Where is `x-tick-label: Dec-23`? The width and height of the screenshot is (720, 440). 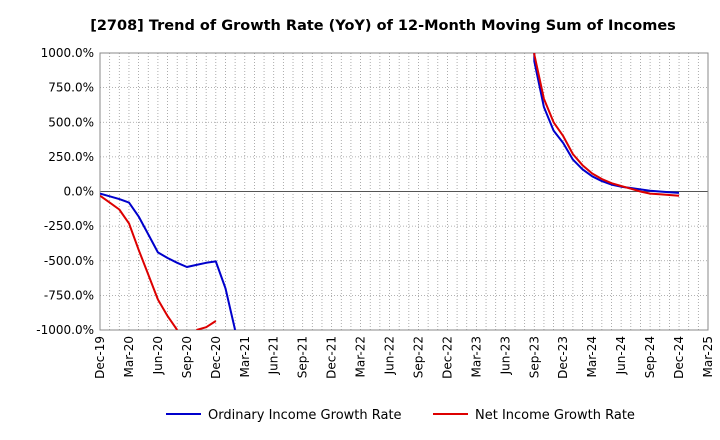 x-tick-label: Dec-23 is located at coordinates (563, 357).